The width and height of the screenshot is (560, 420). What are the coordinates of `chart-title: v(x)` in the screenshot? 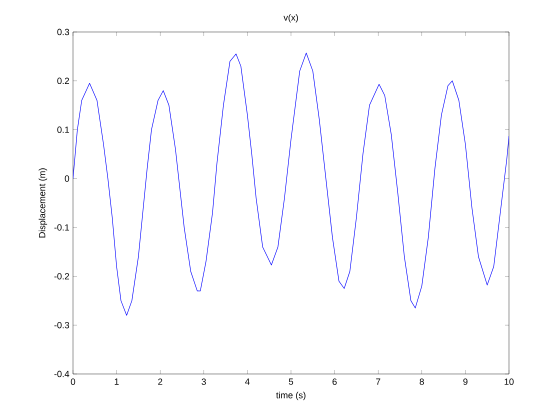 It's located at (291, 18).